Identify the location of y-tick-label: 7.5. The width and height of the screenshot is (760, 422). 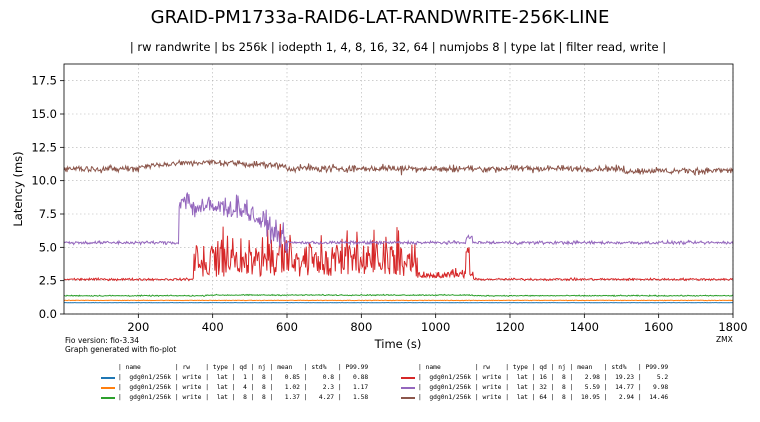
(48, 214).